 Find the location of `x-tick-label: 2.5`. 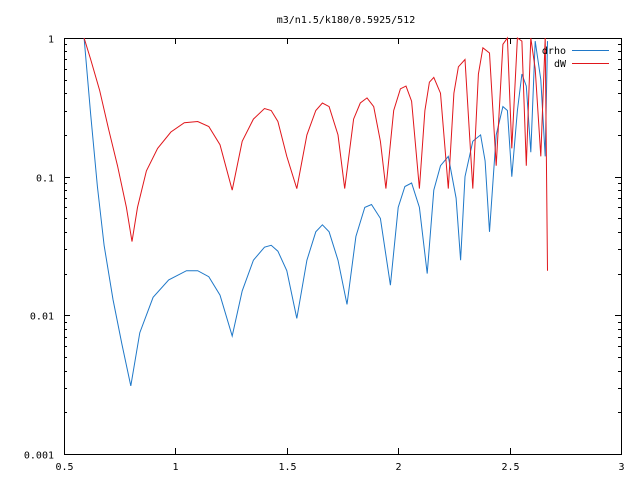

x-tick-label: 2.5 is located at coordinates (510, 467).